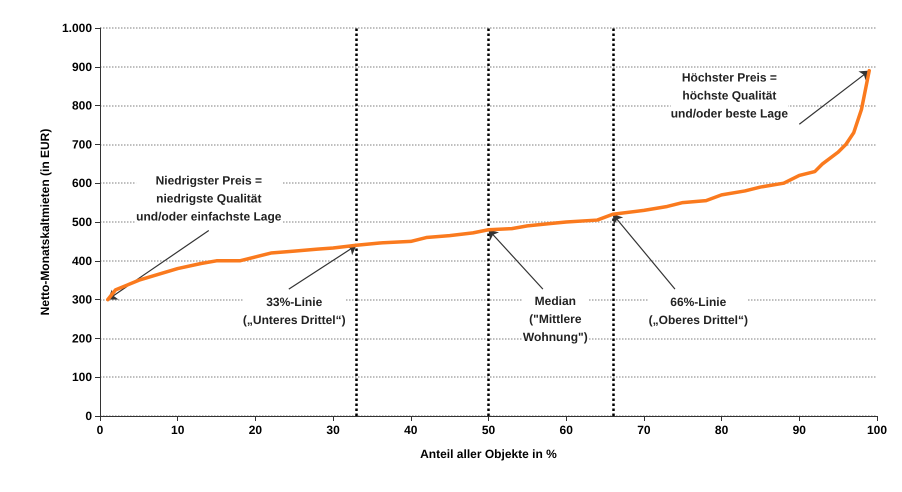 This screenshot has height=492, width=902. What do you see at coordinates (82, 222) in the screenshot?
I see `y-tick-label: 500` at bounding box center [82, 222].